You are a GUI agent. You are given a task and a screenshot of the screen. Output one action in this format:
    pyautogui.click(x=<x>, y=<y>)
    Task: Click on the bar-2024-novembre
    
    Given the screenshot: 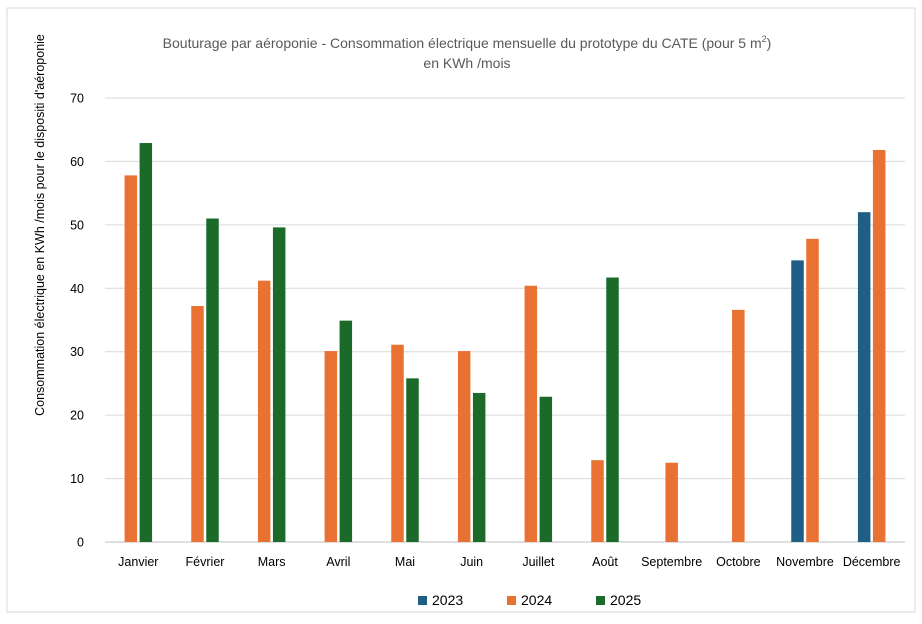 What is the action you would take?
    pyautogui.click(x=812, y=390)
    